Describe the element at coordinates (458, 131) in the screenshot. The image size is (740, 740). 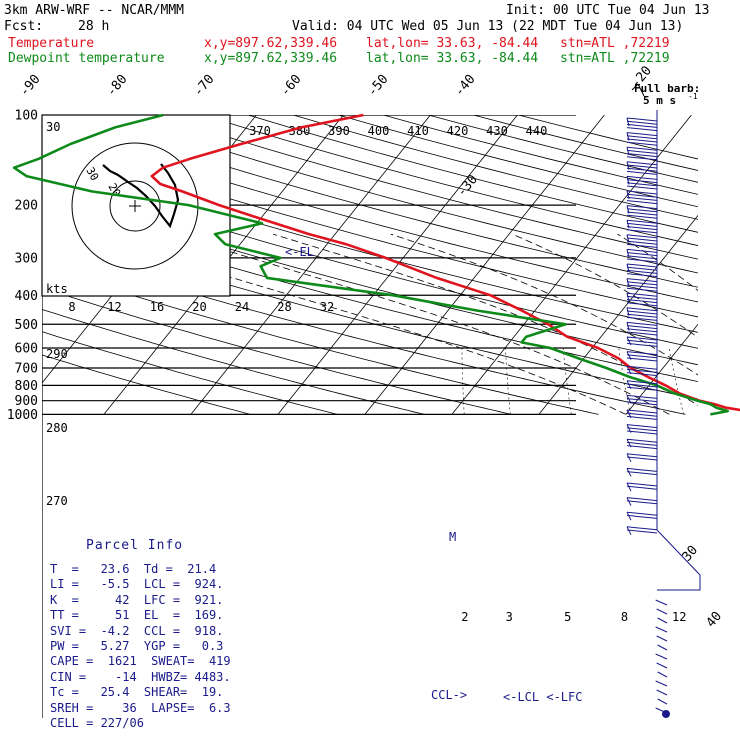
I see `theta-label: 420` at that location.